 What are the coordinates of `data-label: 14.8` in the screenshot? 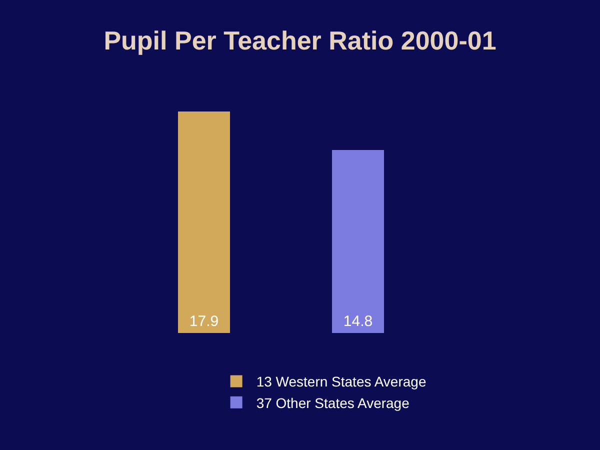 It's located at (358, 321).